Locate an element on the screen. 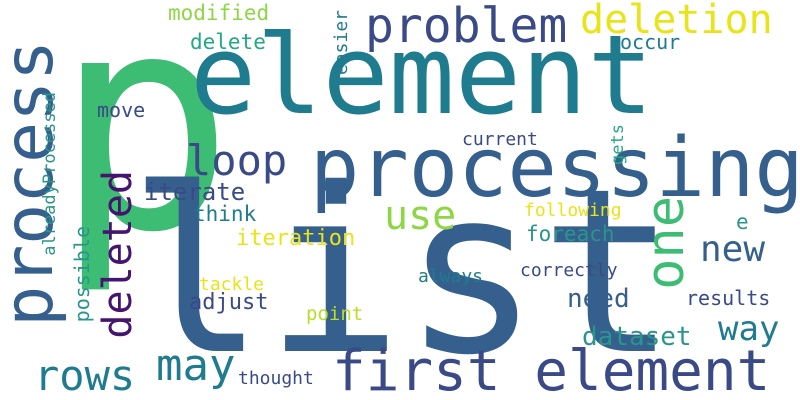  word-problem: problem is located at coordinates (466, 27).